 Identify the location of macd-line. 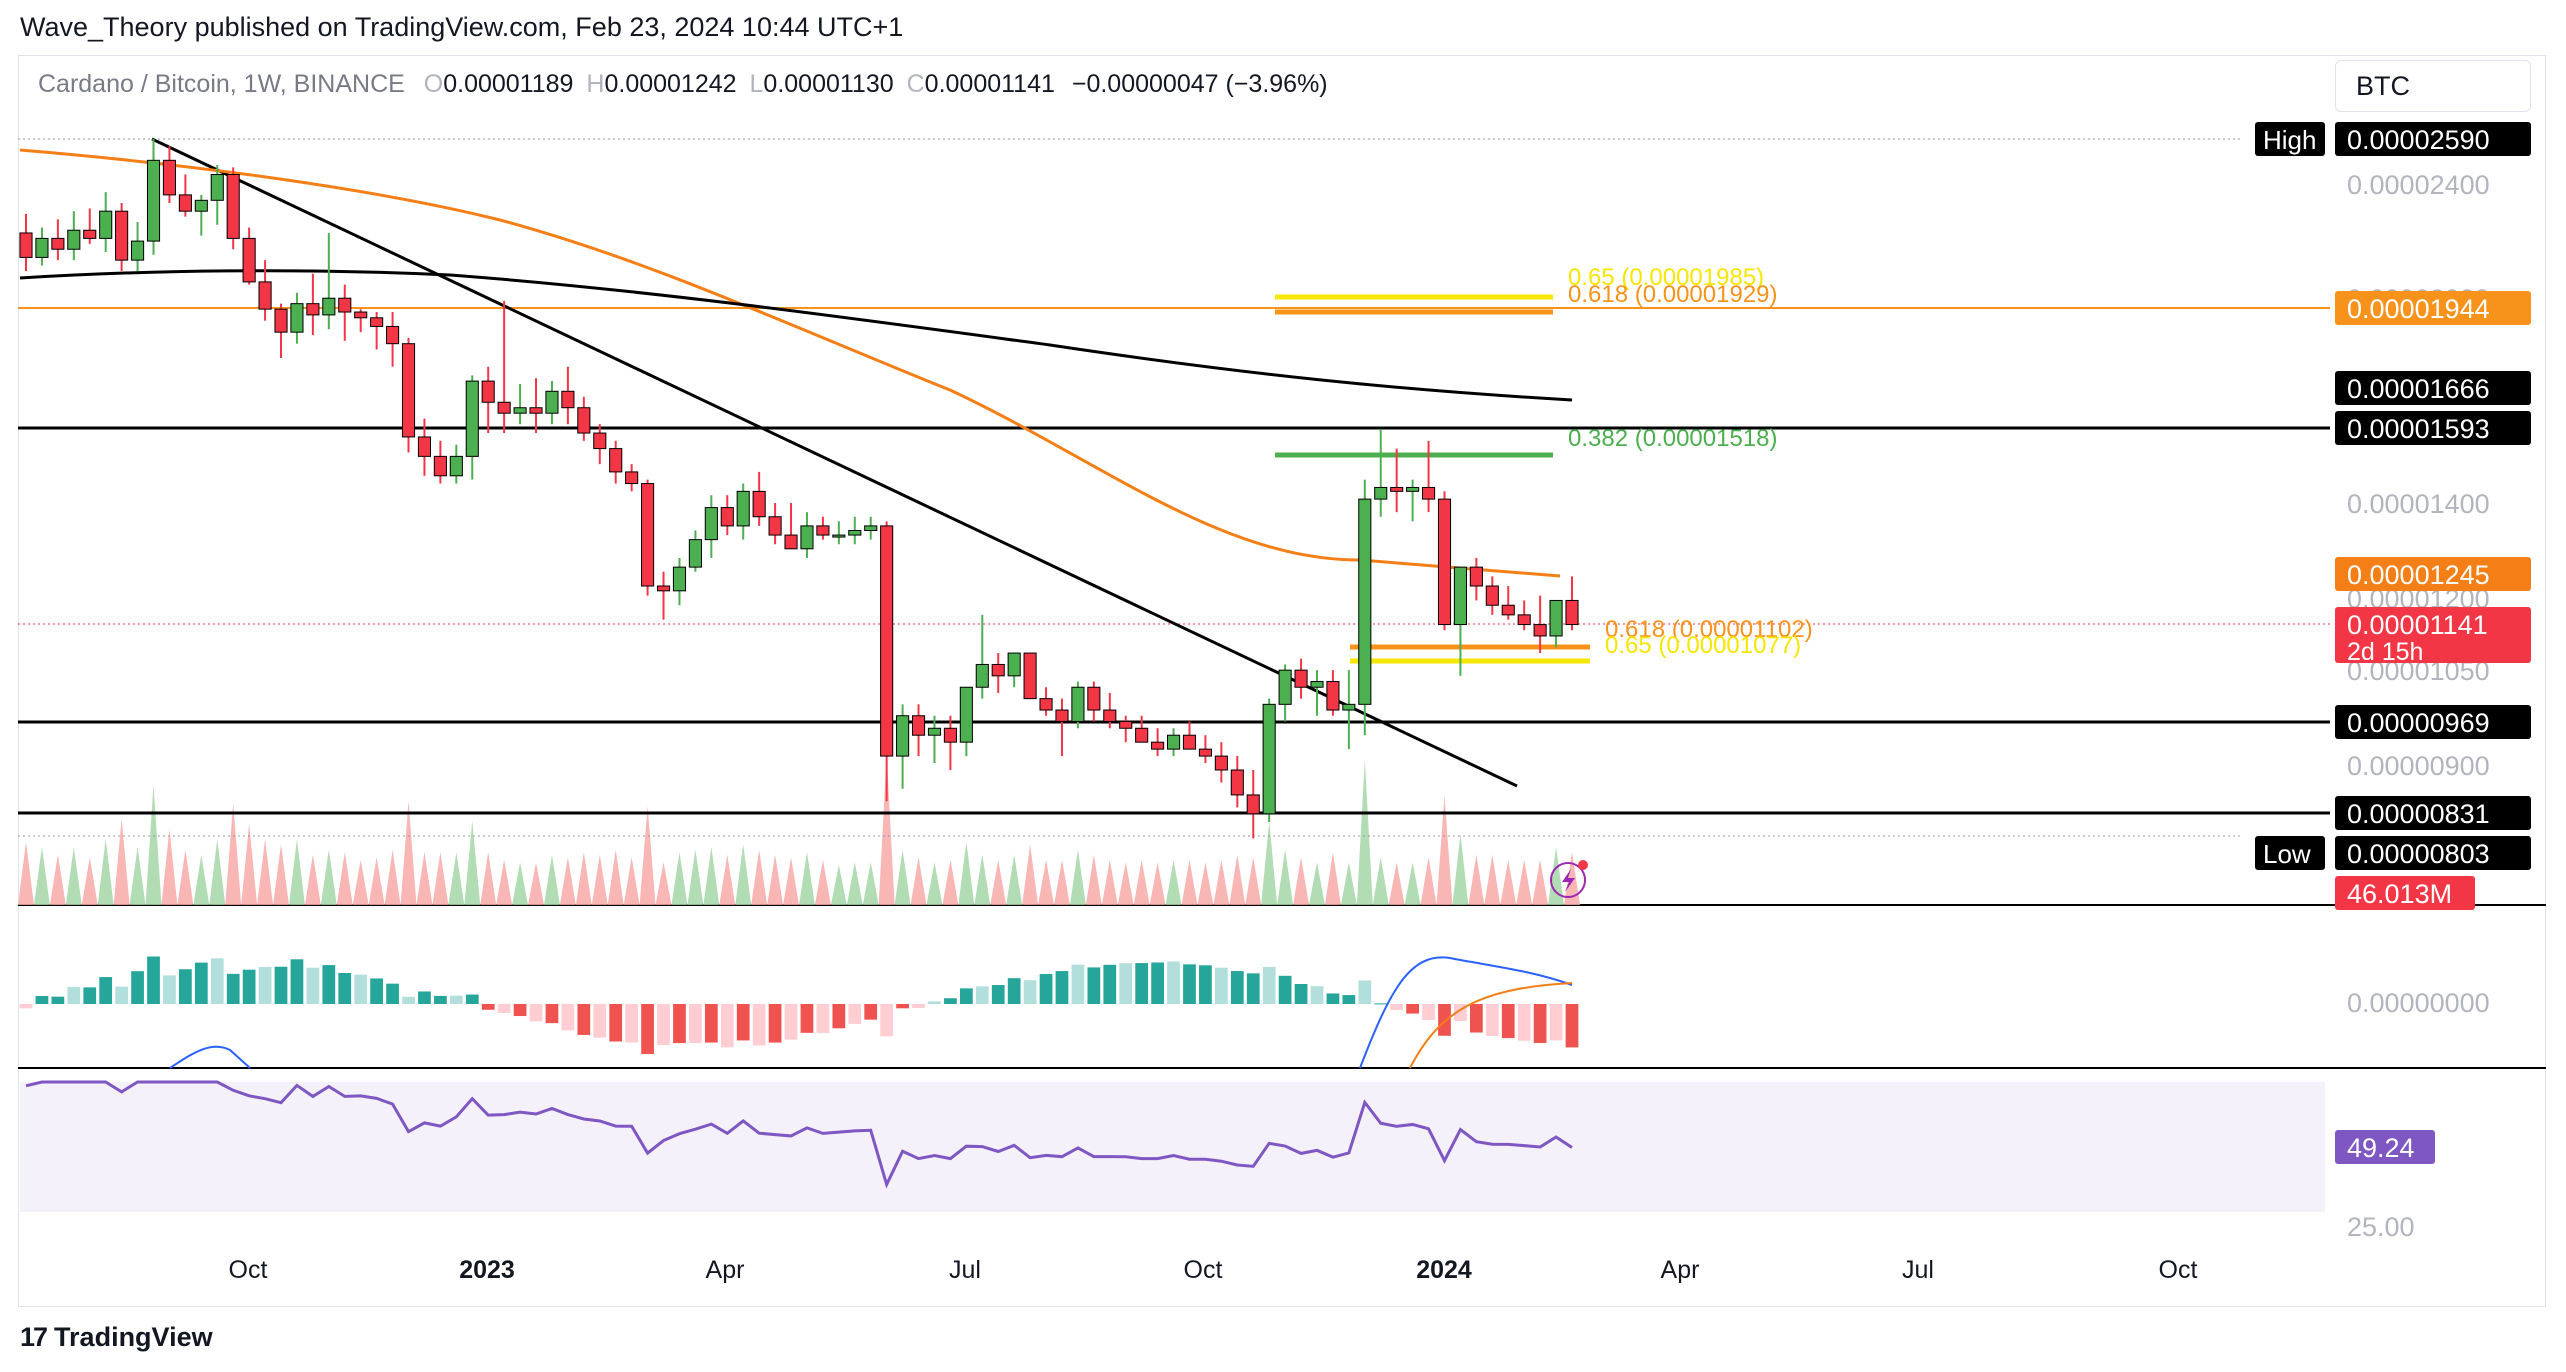
(1466, 1012).